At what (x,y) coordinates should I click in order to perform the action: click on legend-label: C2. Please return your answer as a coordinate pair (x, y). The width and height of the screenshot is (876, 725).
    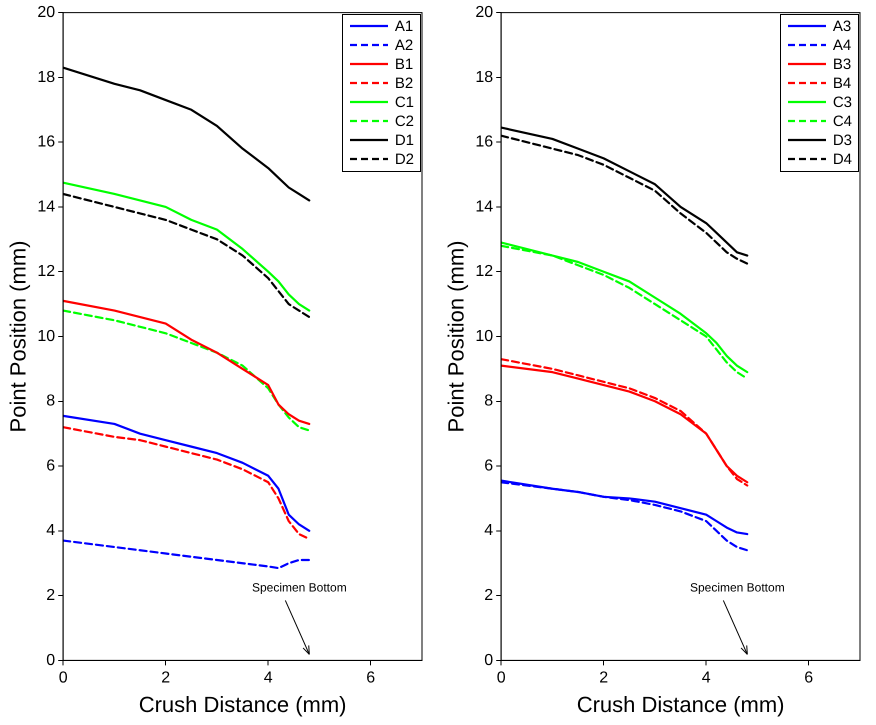
    Looking at the image, I should click on (404, 121).